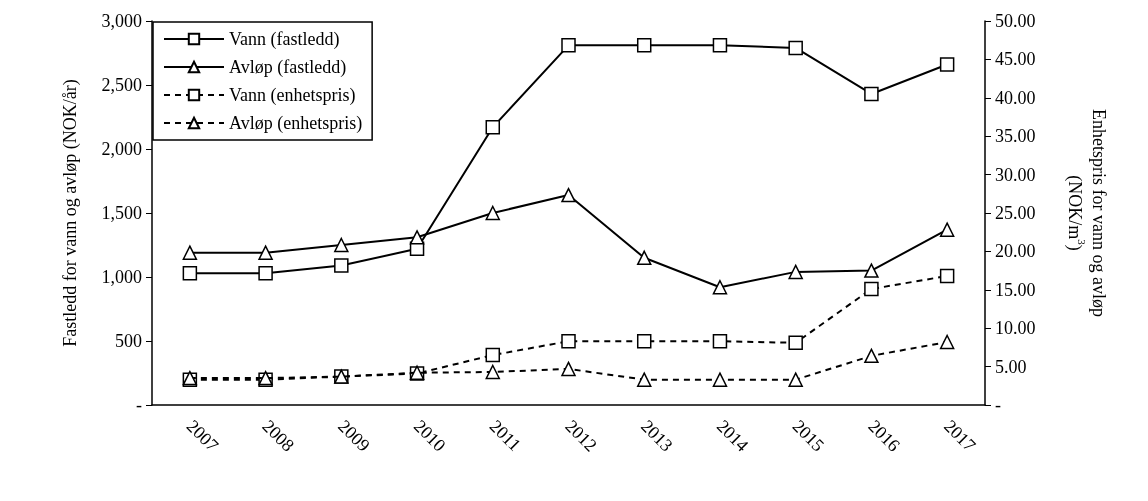 Image resolution: width=1148 pixels, height=501 pixels. Describe the element at coordinates (1015, 59) in the screenshot. I see `y2-tick-label: 45.00` at that location.